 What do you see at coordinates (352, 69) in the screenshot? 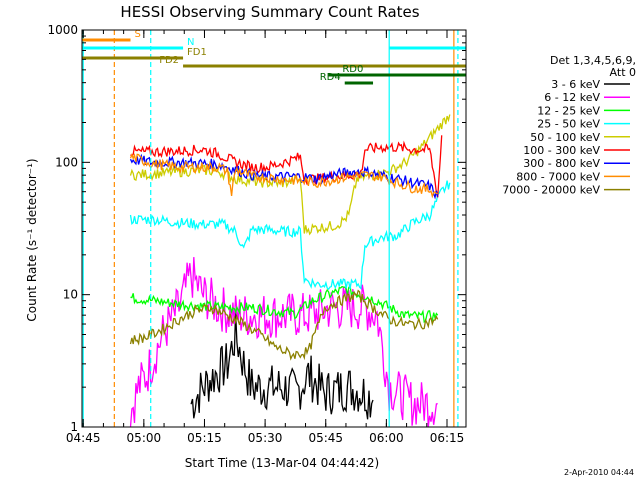
I see `flag-label: RD0` at bounding box center [352, 69].